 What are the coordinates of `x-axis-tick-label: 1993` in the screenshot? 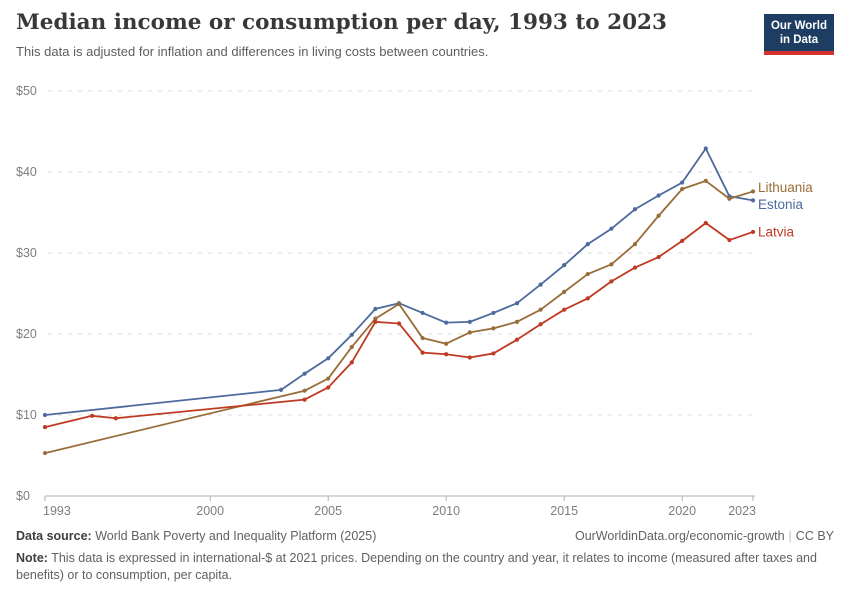 It's located at (57, 511).